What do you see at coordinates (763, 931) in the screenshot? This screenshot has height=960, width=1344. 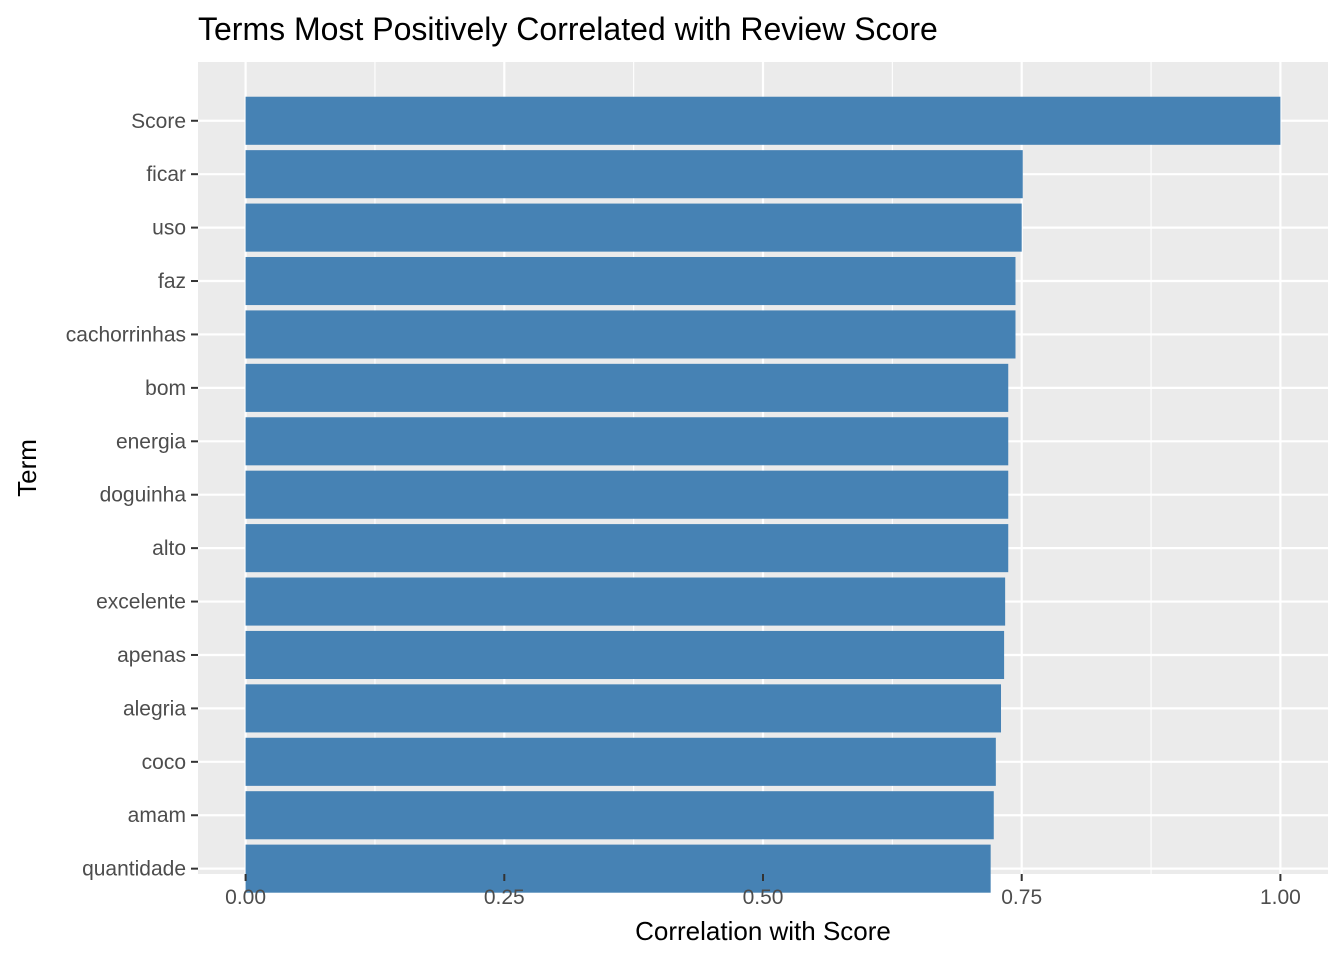 I see `x-axis-title: Correlation with Score` at bounding box center [763, 931].